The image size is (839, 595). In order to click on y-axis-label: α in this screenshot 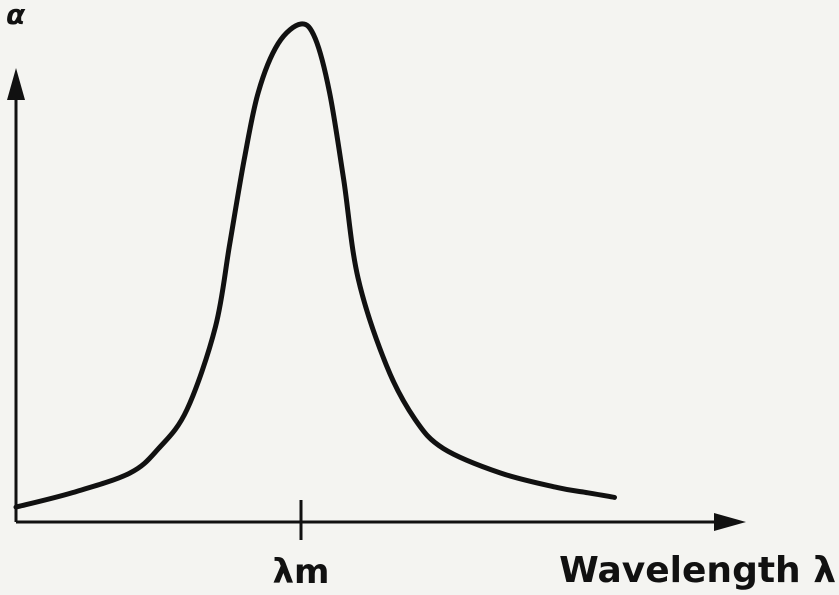, I will do `click(16, 15)`.